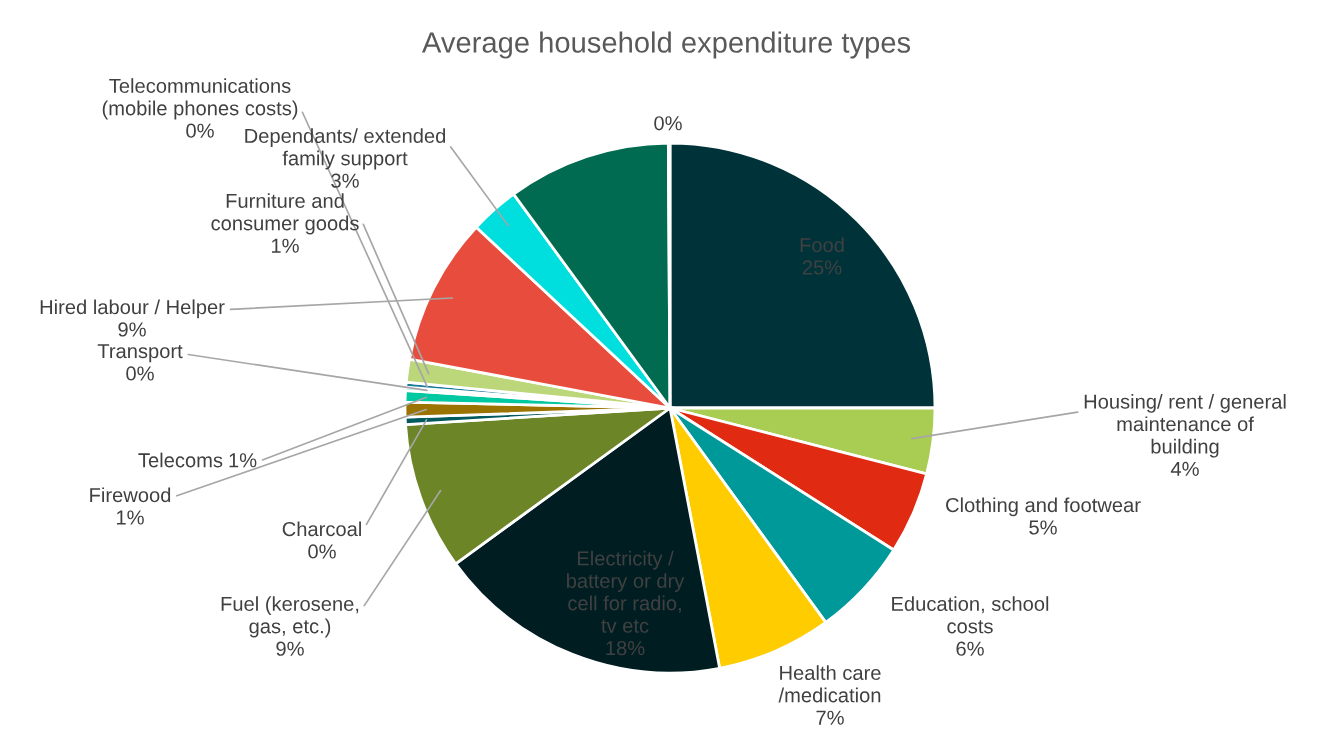 Image resolution: width=1333 pixels, height=743 pixels. Describe the element at coordinates (822, 245) in the screenshot. I see `slice-label: Food` at that location.